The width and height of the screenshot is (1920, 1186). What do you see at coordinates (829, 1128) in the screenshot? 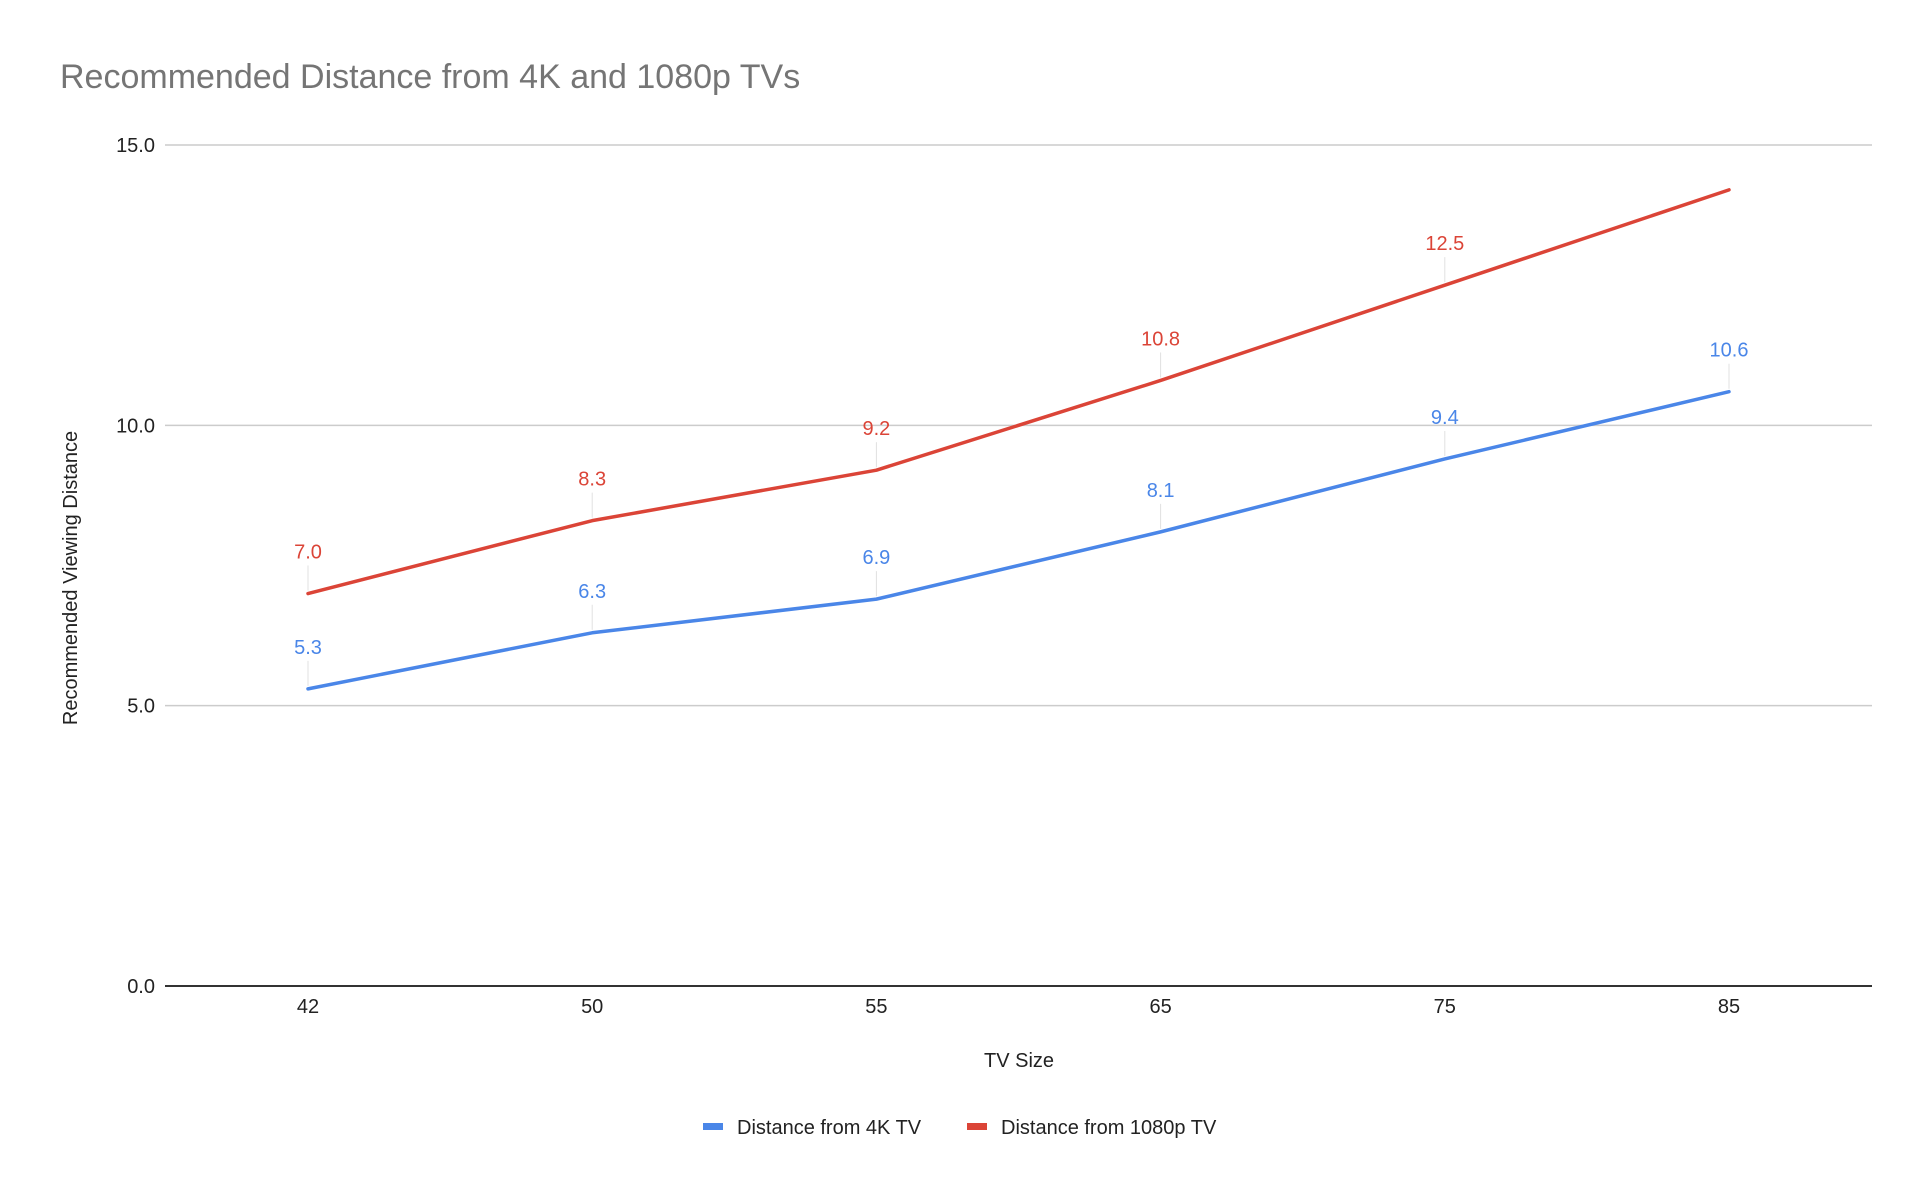
I see `legend-label: Distance from 4K TV` at bounding box center [829, 1128].